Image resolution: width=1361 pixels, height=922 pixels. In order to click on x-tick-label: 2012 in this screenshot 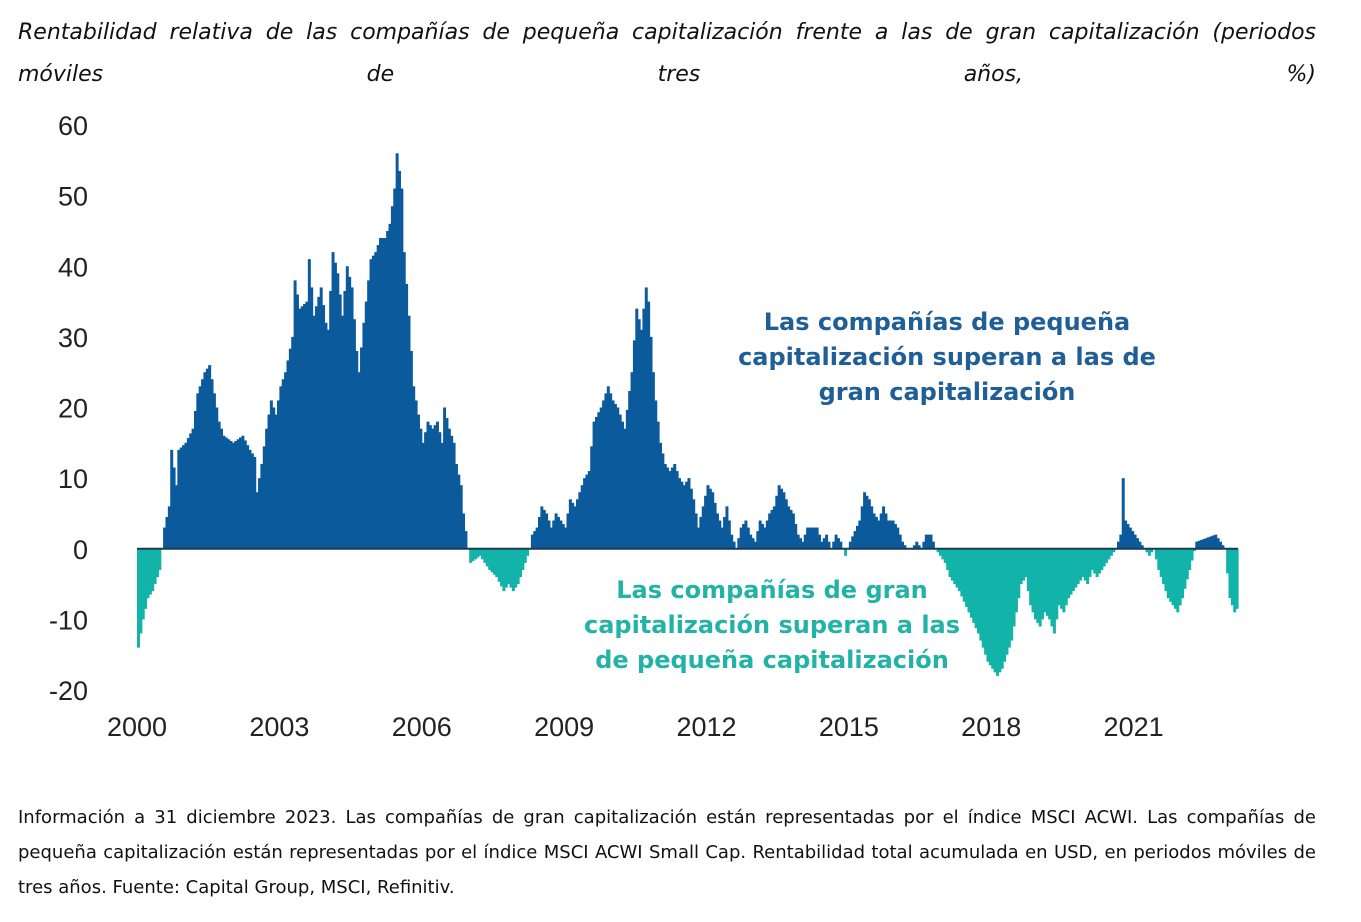, I will do `click(706, 727)`.